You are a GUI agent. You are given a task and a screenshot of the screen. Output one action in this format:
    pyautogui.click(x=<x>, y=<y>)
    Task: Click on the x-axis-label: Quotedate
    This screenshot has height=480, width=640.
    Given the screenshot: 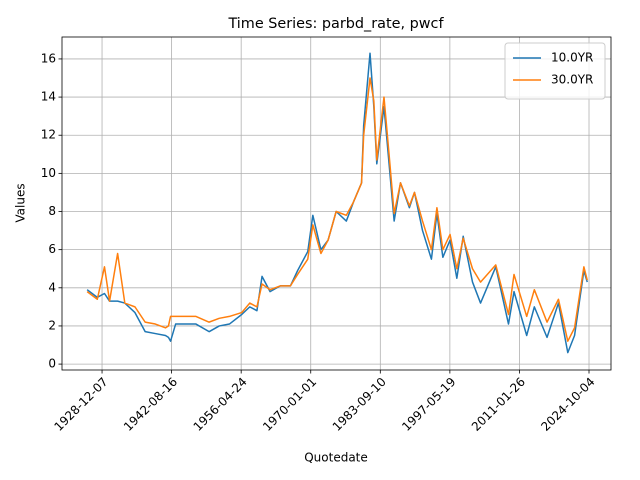 What is the action you would take?
    pyautogui.click(x=336, y=458)
    